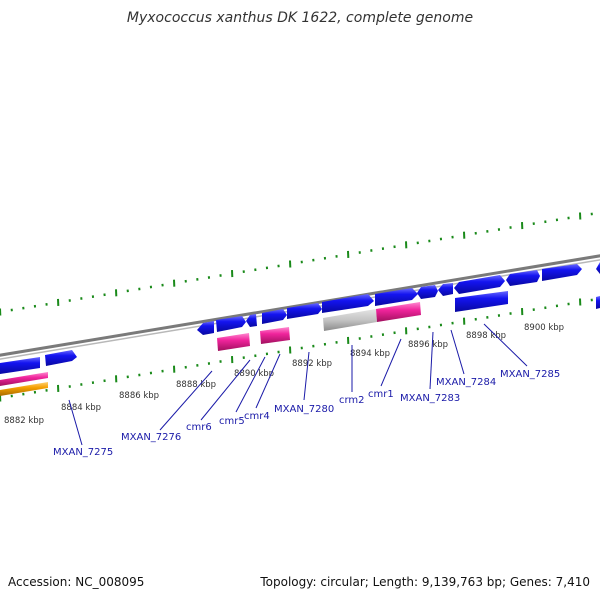 This screenshot has height=600, width=600. What do you see at coordinates (76, 582) in the screenshot?
I see `accession-text: Accession: NC_008095` at bounding box center [76, 582].